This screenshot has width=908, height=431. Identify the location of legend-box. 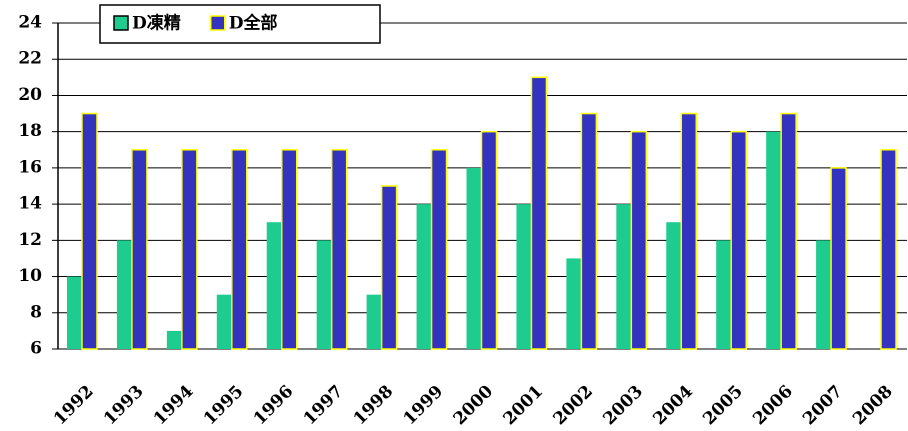
(240, 24).